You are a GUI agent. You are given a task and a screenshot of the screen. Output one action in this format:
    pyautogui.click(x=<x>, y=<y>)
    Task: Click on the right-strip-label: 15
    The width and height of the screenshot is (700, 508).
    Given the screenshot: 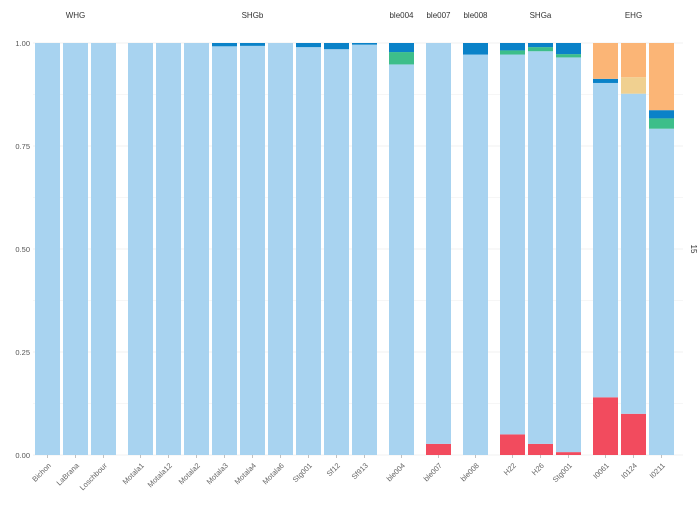 What is the action you would take?
    pyautogui.click(x=693, y=249)
    